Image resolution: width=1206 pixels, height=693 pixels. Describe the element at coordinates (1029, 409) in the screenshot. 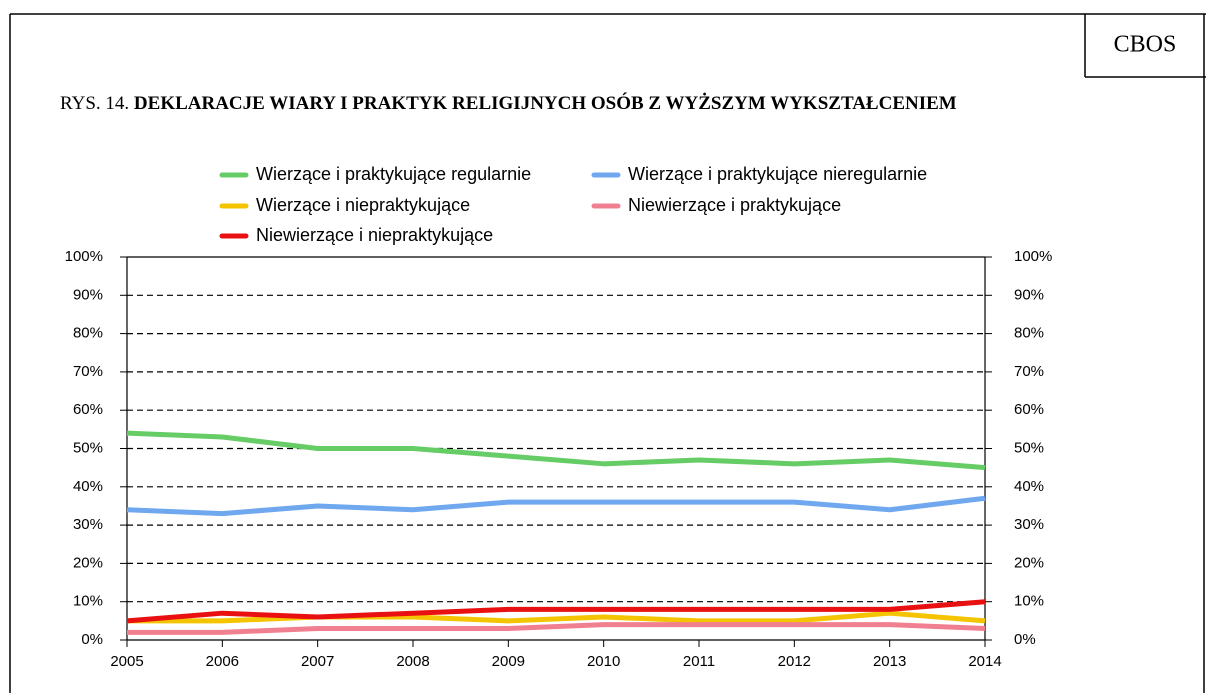

I see `y2-tick-label: 60%` at that location.